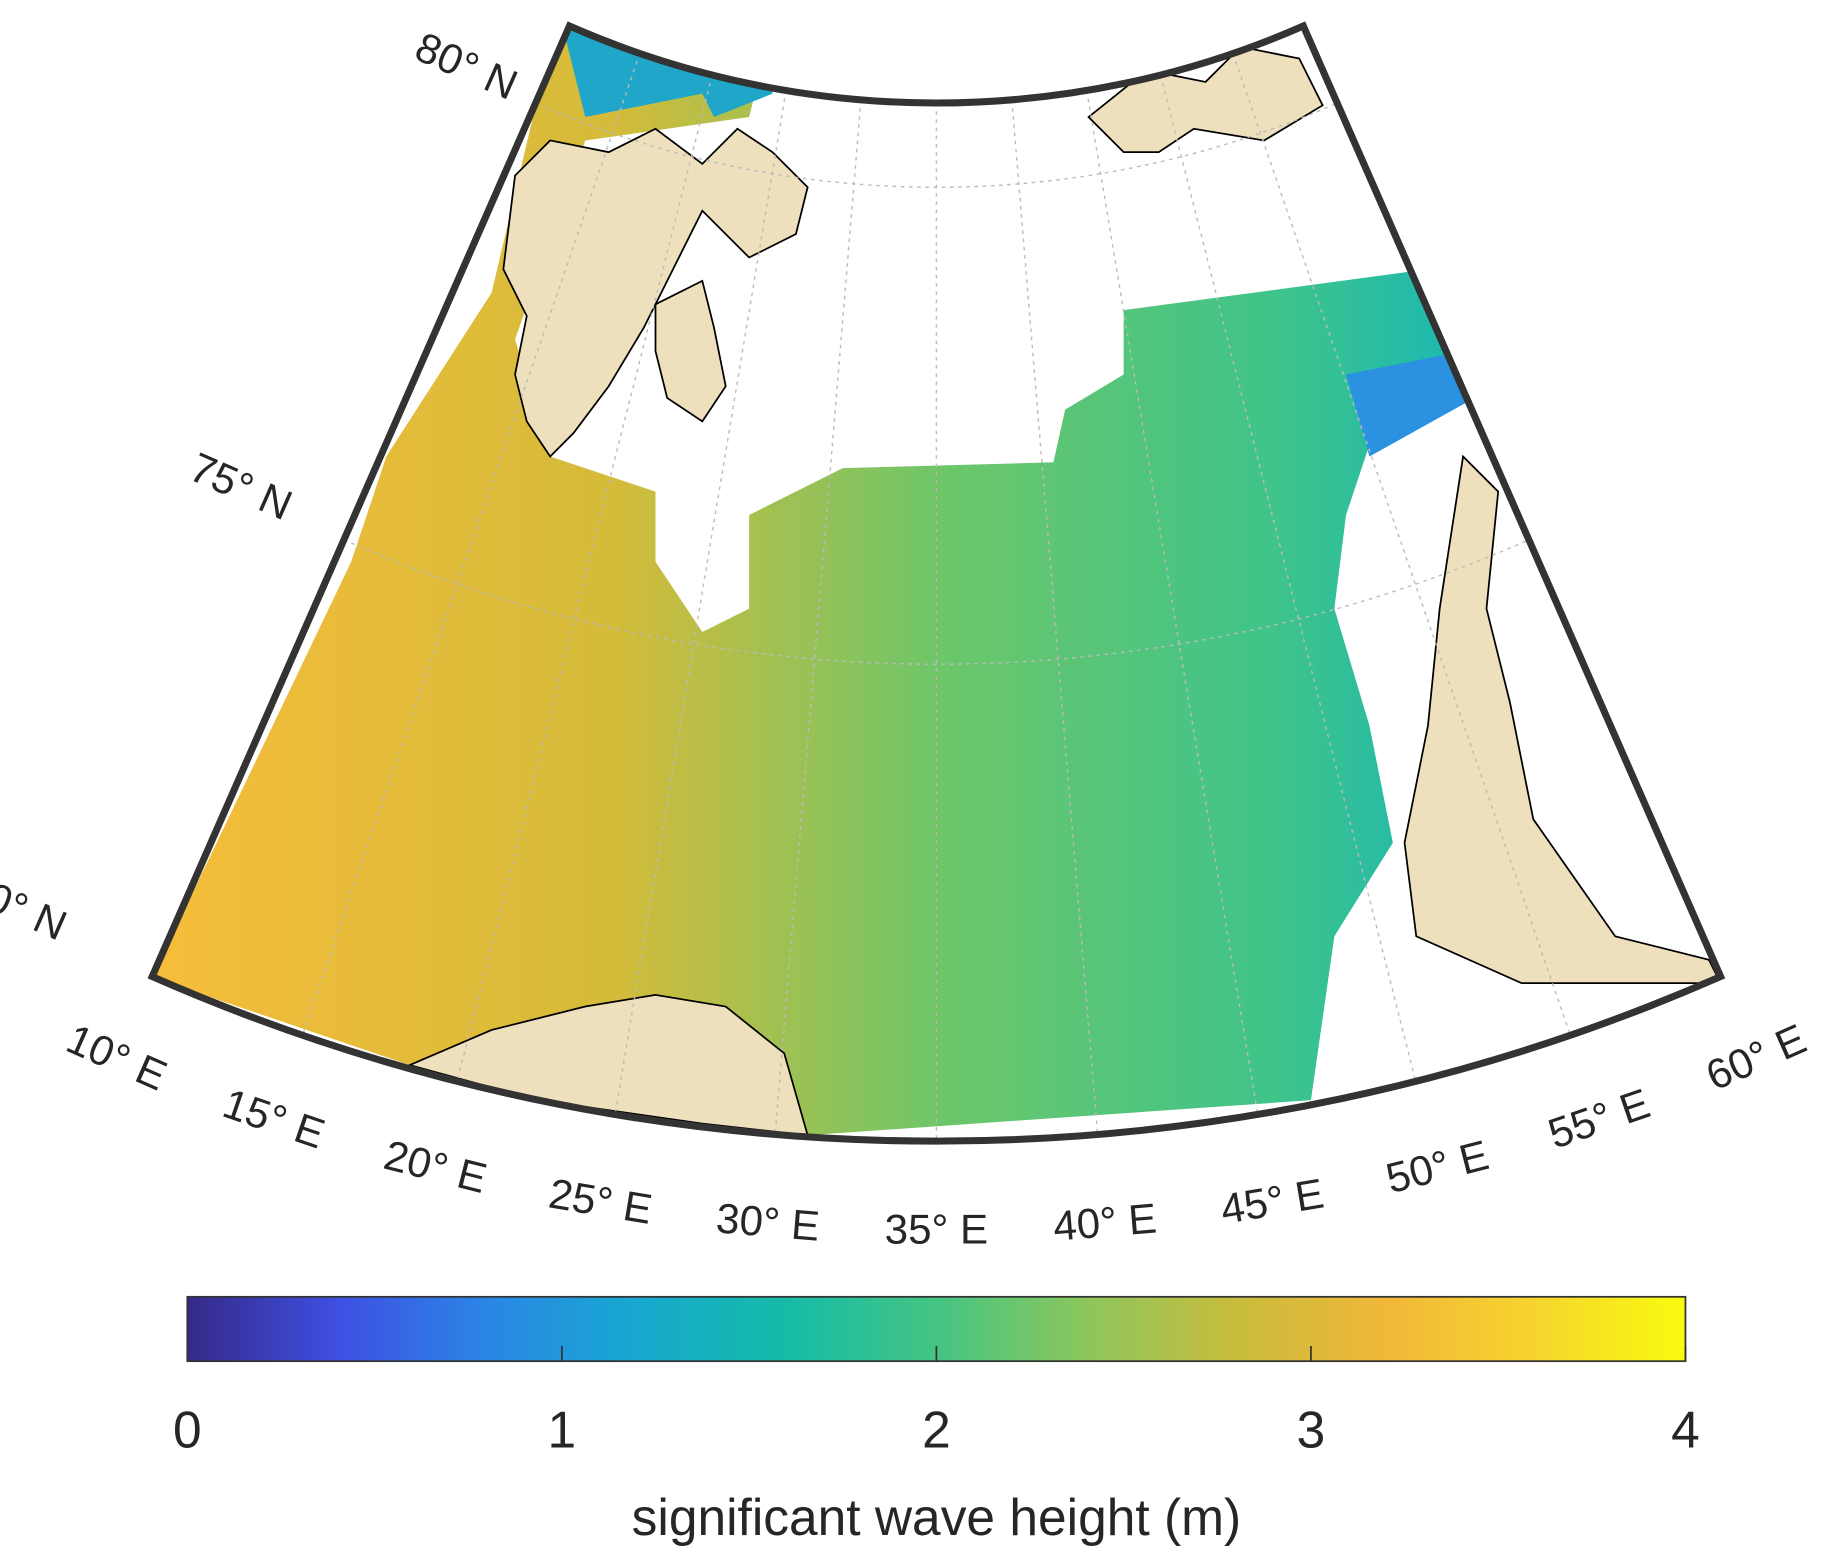 The width and height of the screenshot is (1833, 1566). I want to click on lon-label: 45° E, so click(1272, 1201).